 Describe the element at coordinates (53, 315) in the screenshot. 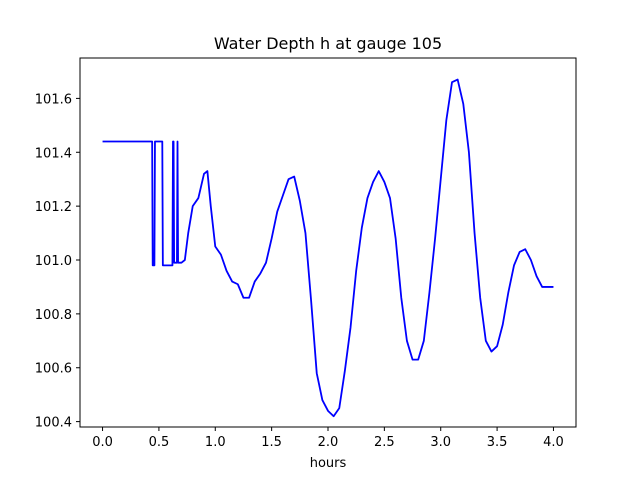

I see `y-tick-label: 100.8` at that location.